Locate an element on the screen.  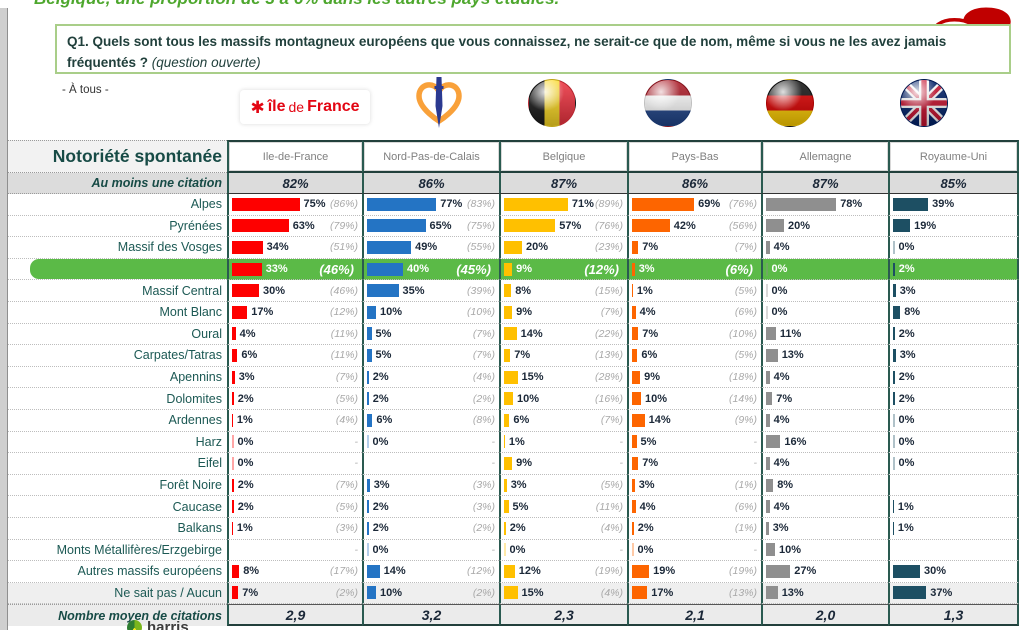
value-label: 78% is located at coordinates (851, 204).